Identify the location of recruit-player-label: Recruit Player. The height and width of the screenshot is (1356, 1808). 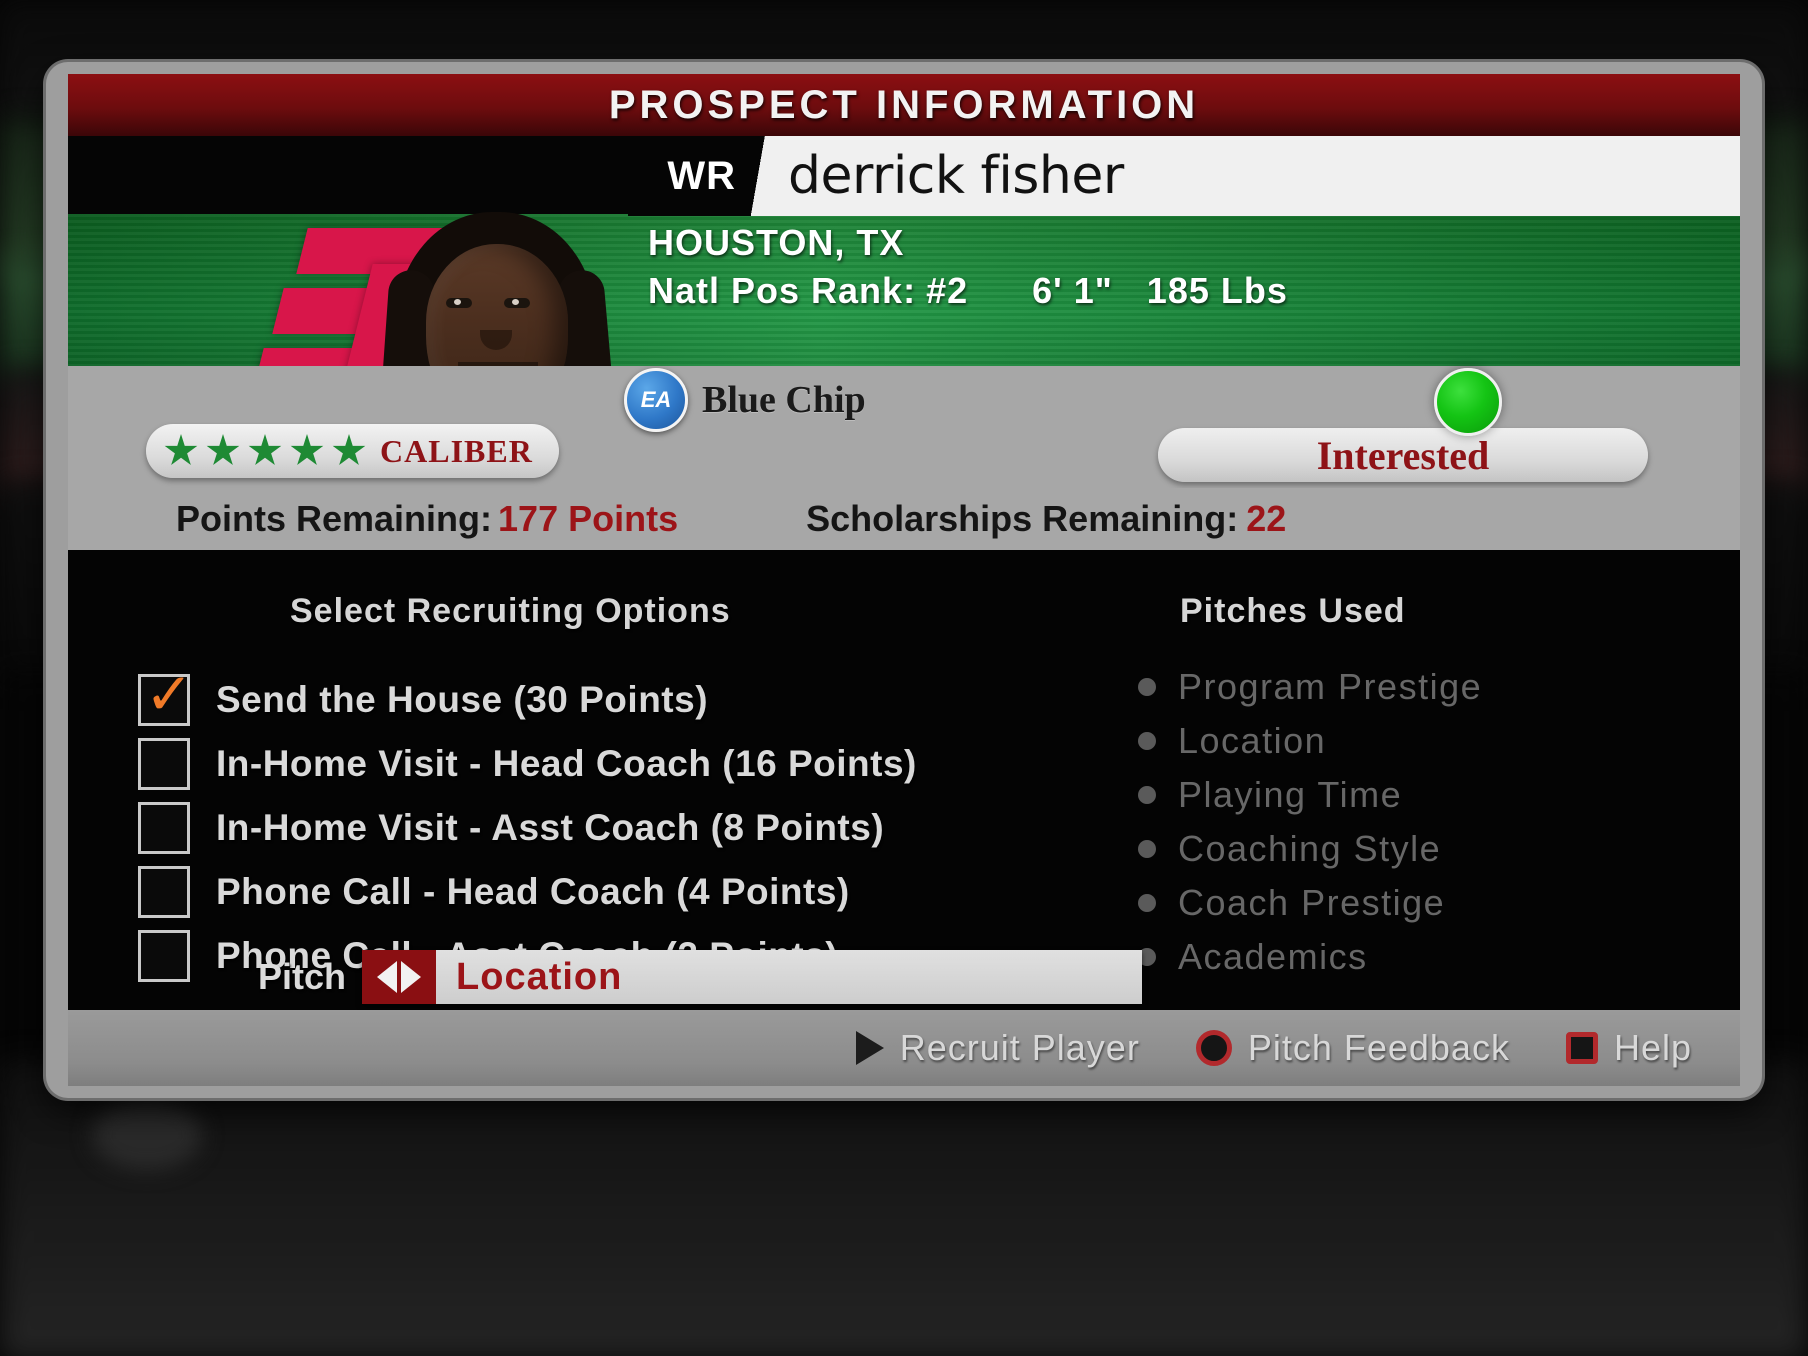
(1019, 1047).